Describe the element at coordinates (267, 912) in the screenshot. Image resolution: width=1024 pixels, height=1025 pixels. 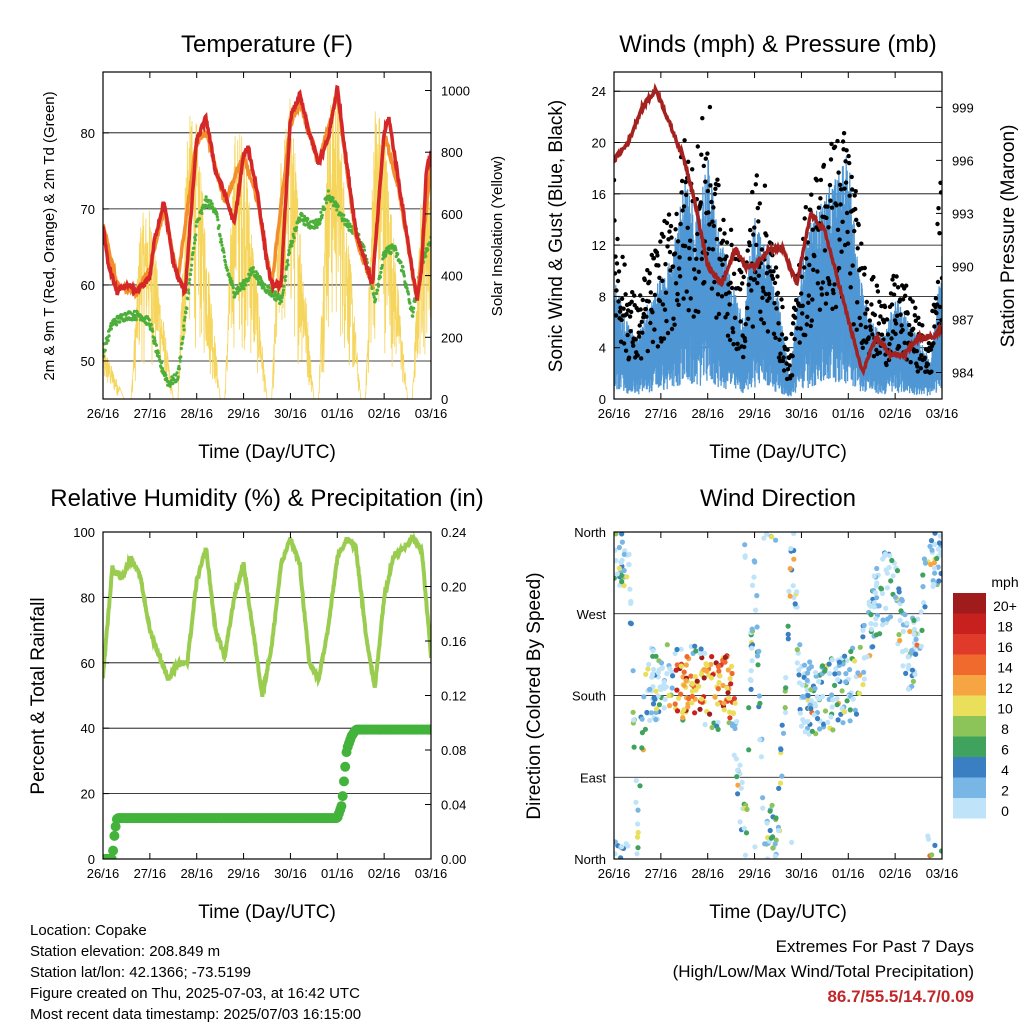
I see `humidity-x-label: Time (Day/UTC)` at that location.